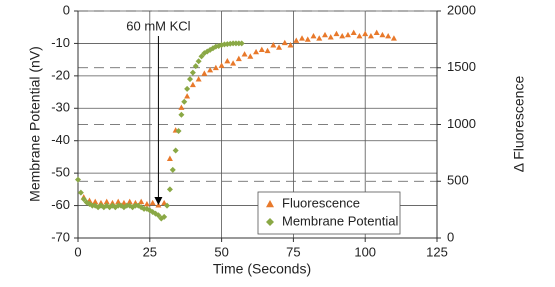  I want to click on y2-tick-label: 2000, so click(461, 9).